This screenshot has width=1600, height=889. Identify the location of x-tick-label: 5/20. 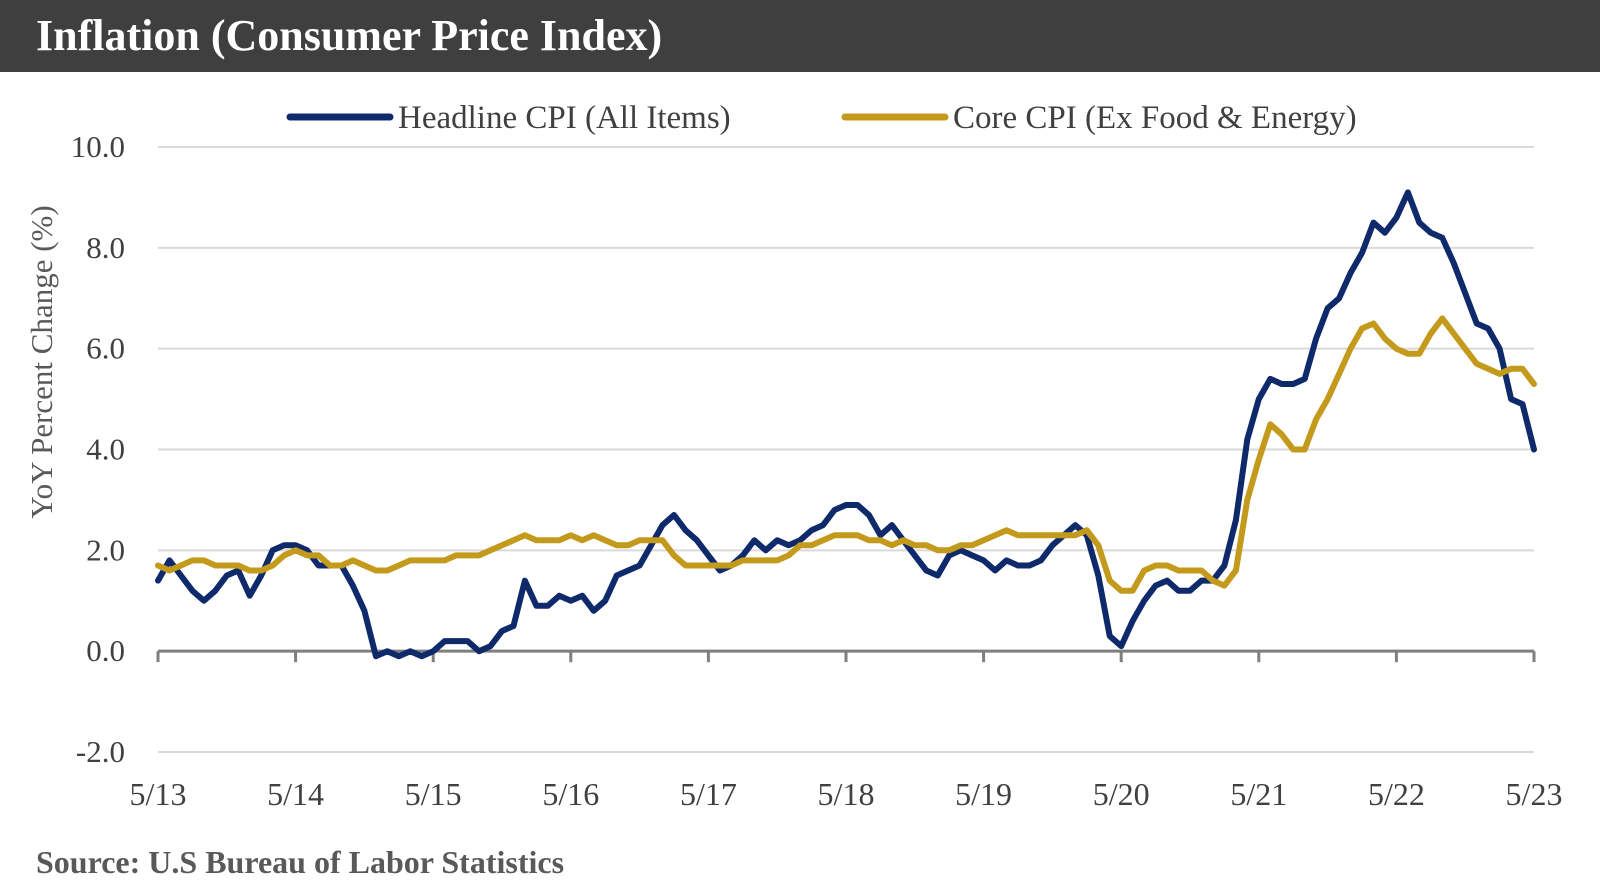
(1121, 794).